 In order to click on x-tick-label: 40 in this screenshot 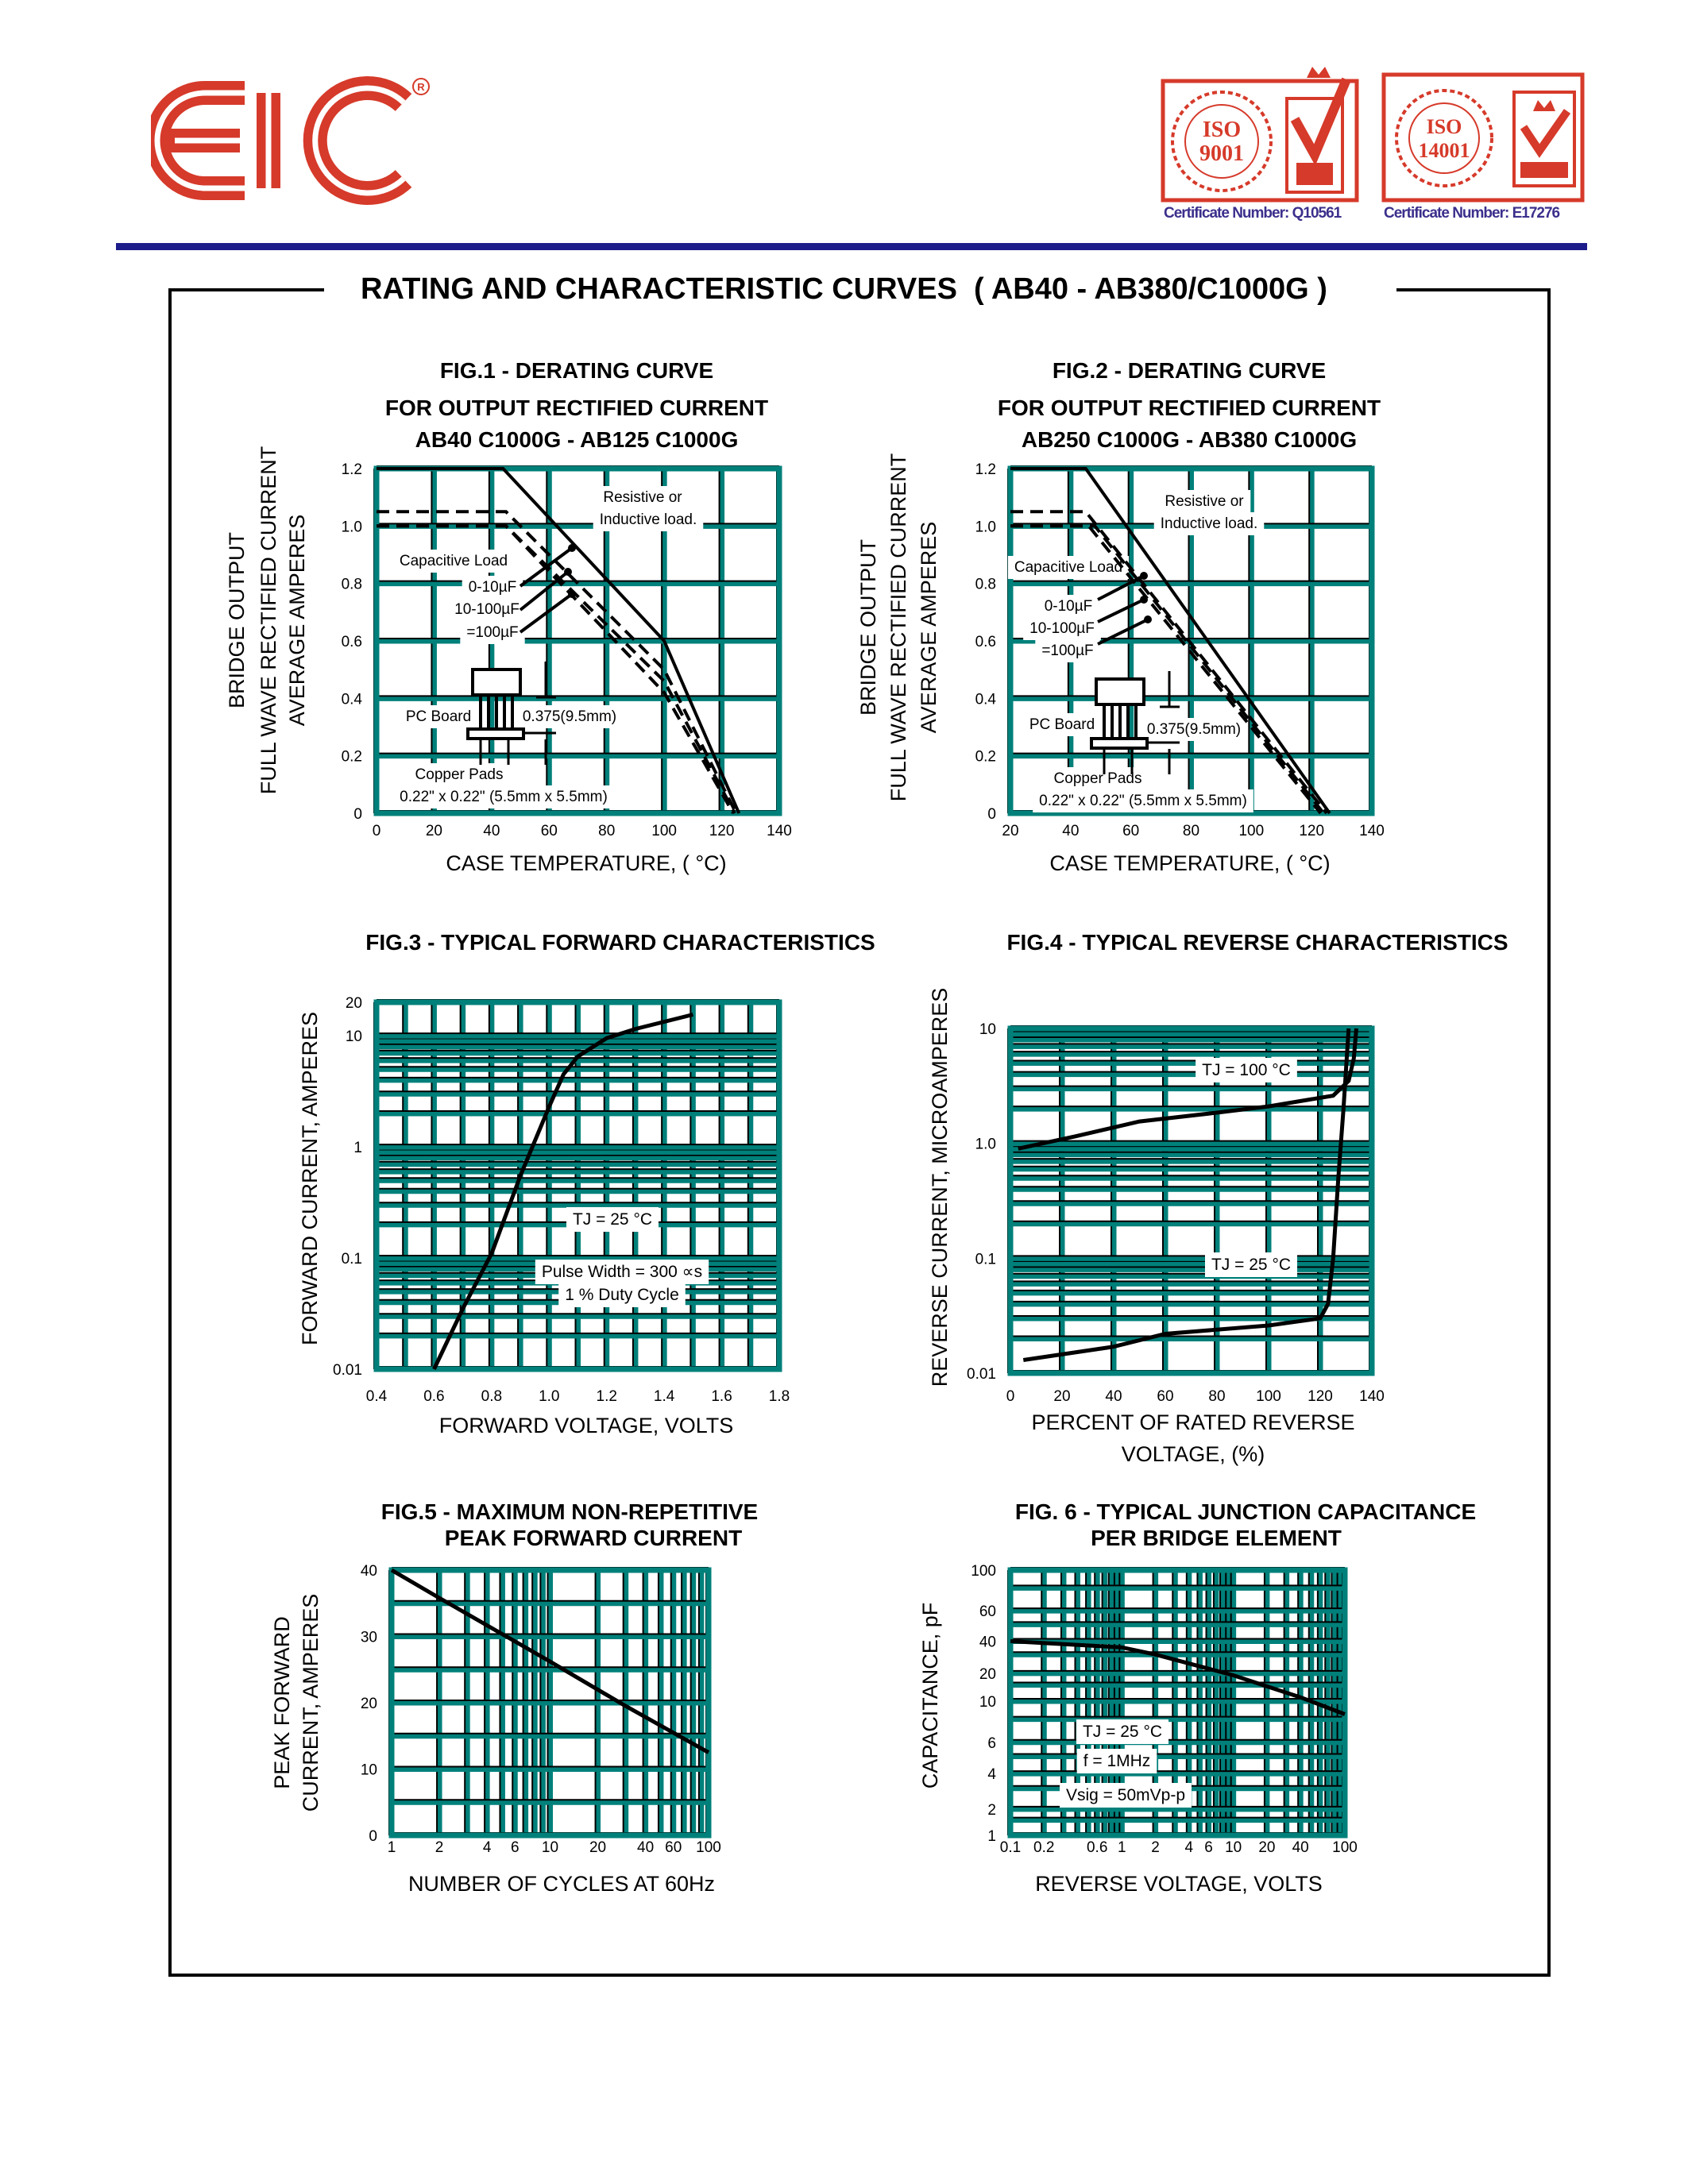, I will do `click(1071, 831)`.